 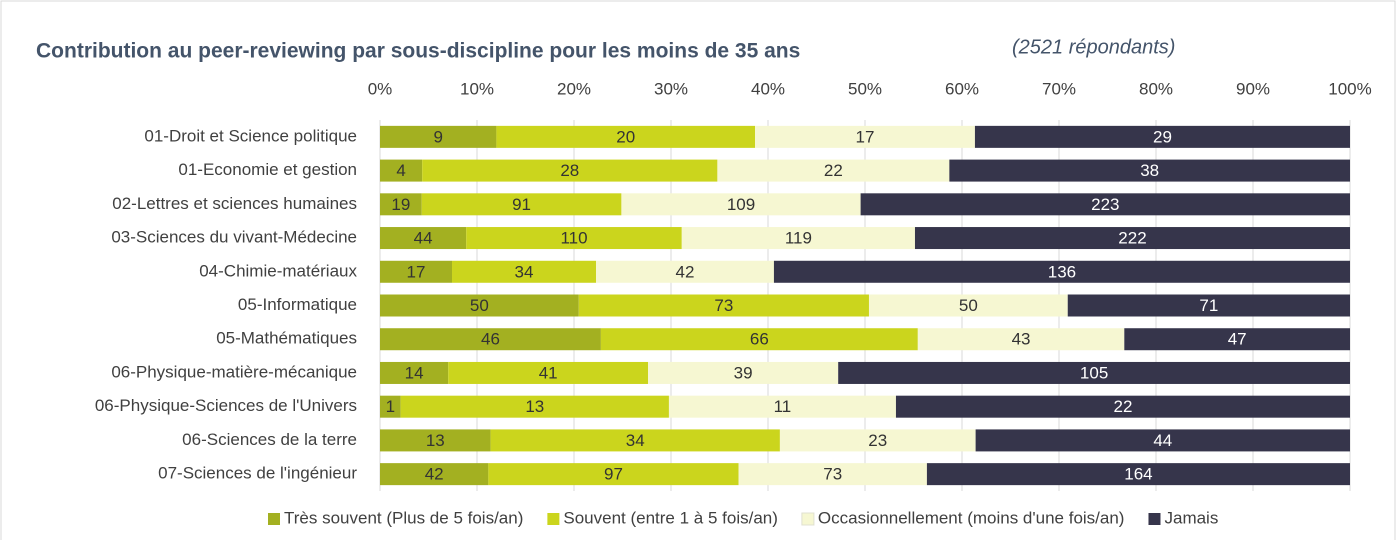 I want to click on x-tick-label: 20%, so click(x=574, y=88).